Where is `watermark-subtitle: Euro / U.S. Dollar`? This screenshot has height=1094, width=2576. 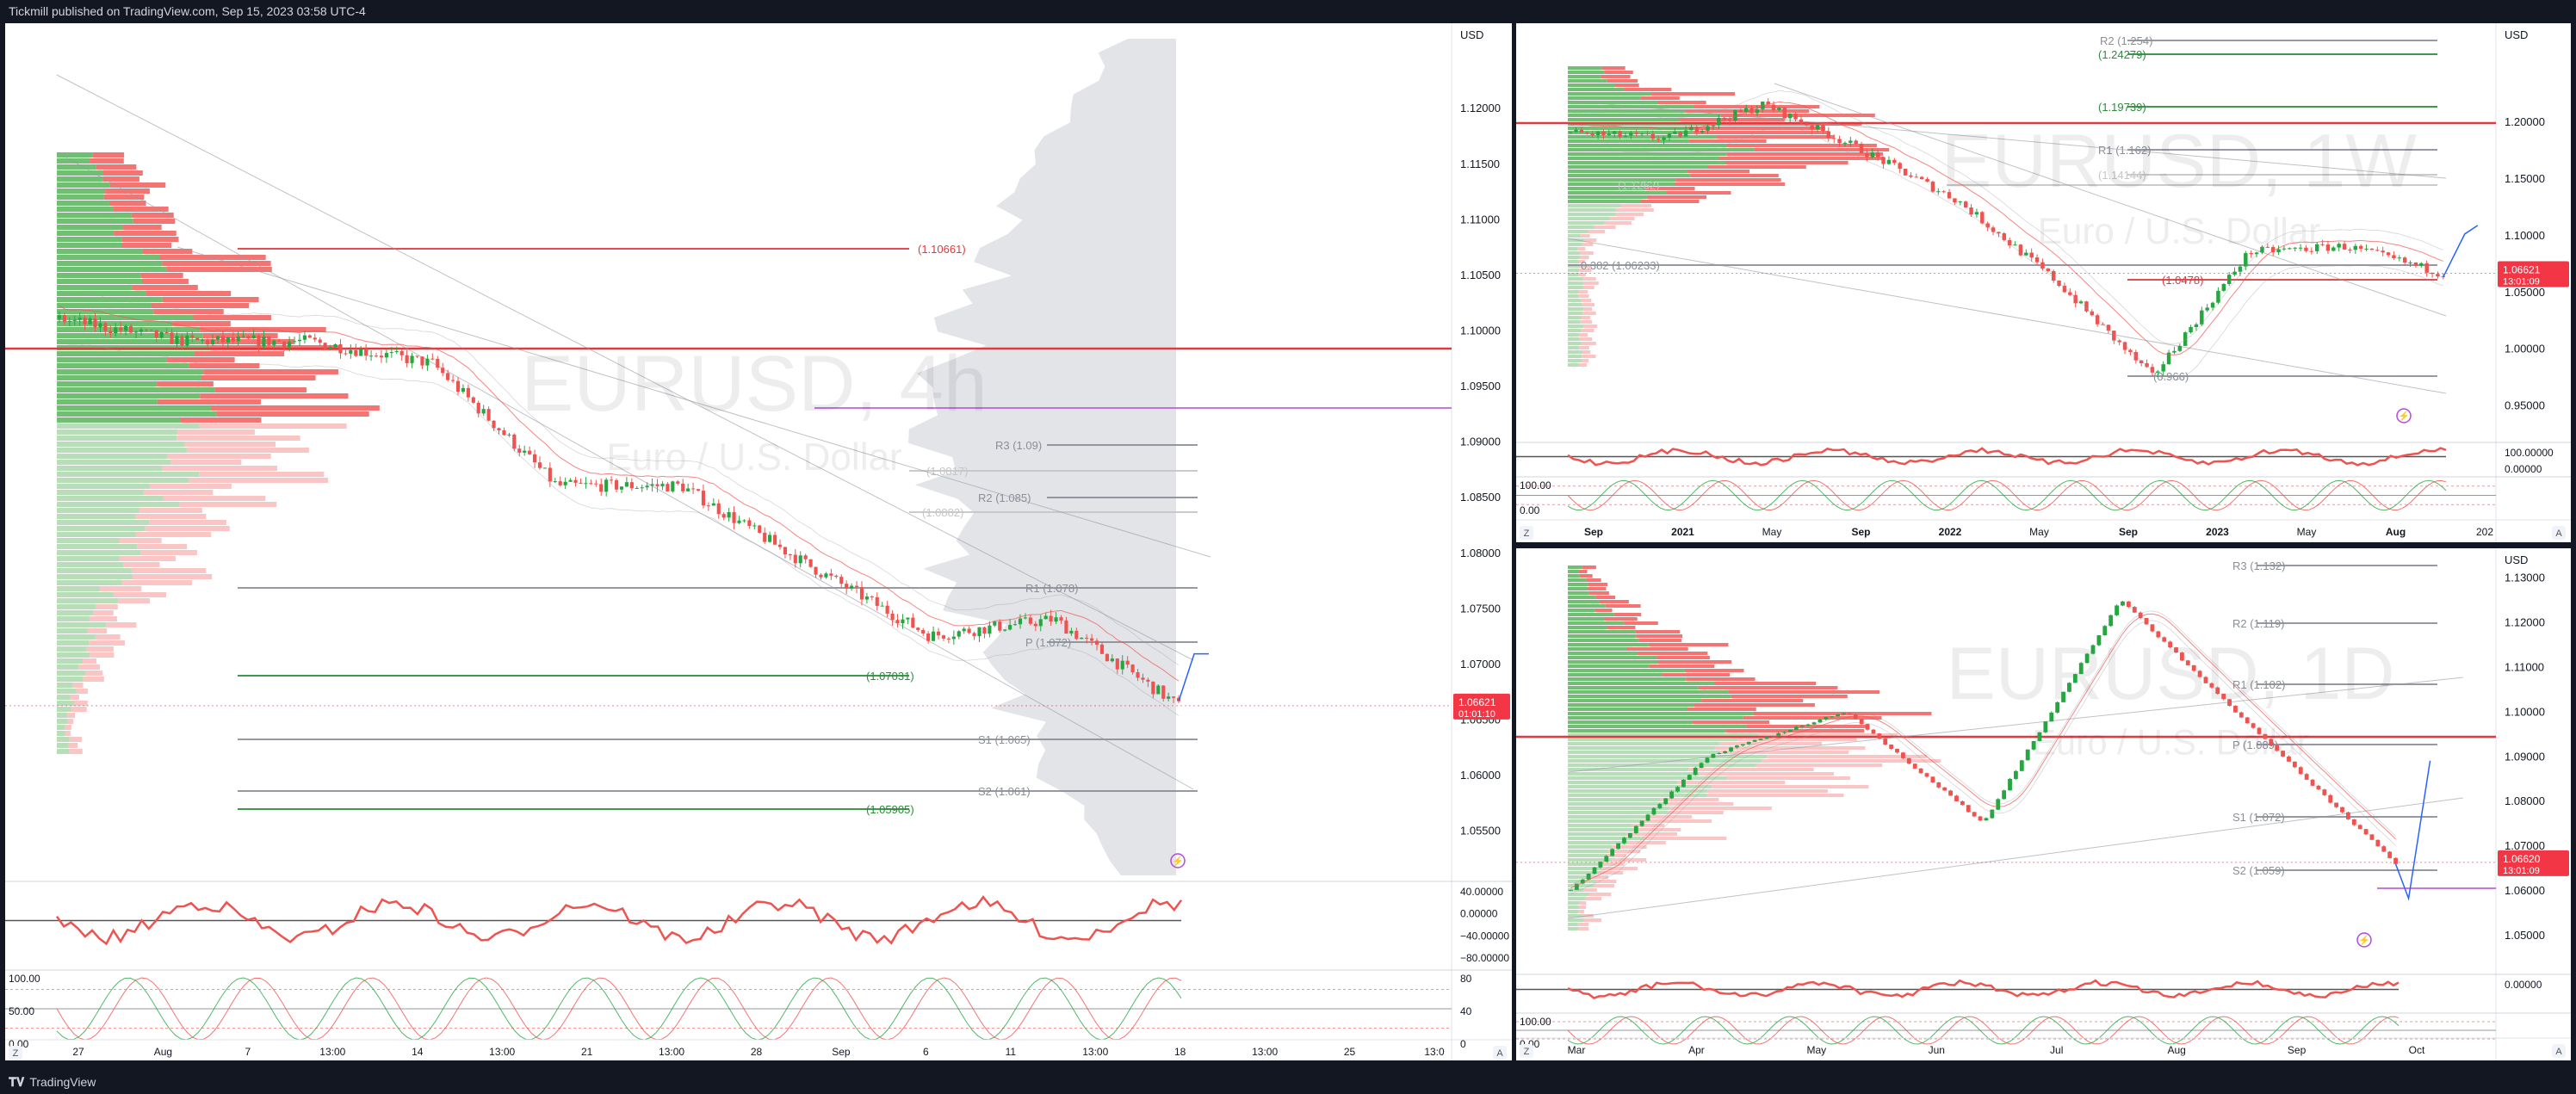 watermark-subtitle: Euro / U.S. Dollar is located at coordinates (2170, 743).